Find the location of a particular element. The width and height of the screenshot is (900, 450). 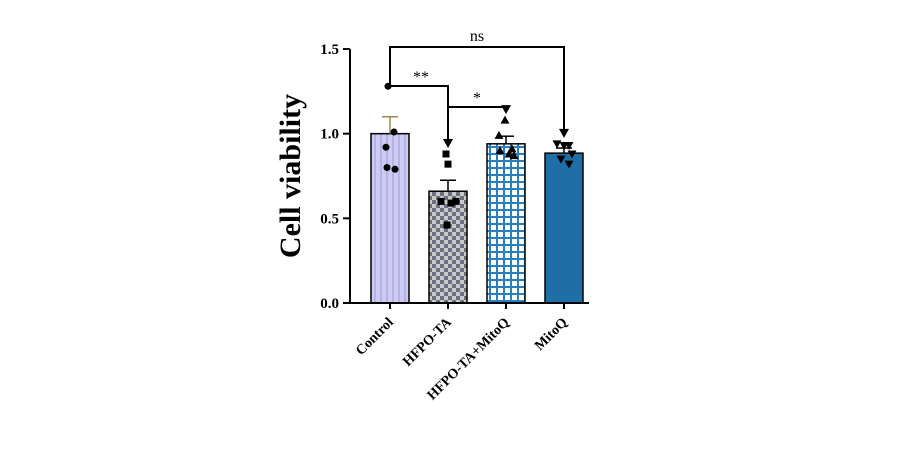

significance-label-ns: ns is located at coordinates (477, 36).